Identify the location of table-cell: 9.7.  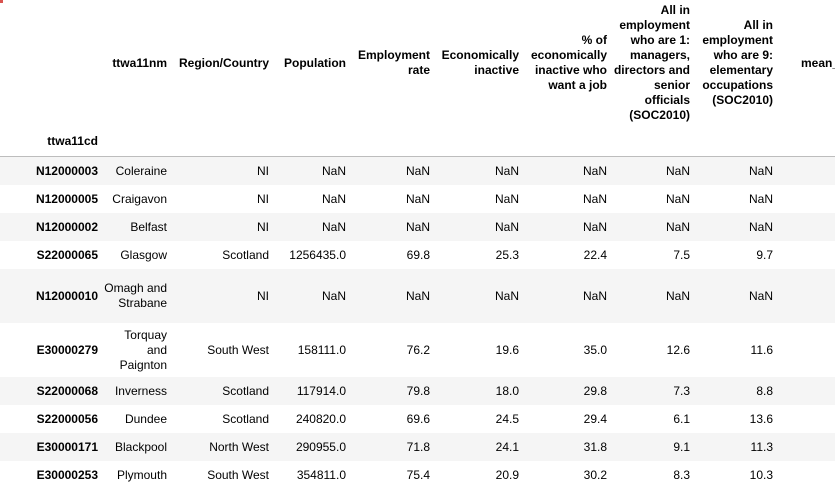
(737, 255).